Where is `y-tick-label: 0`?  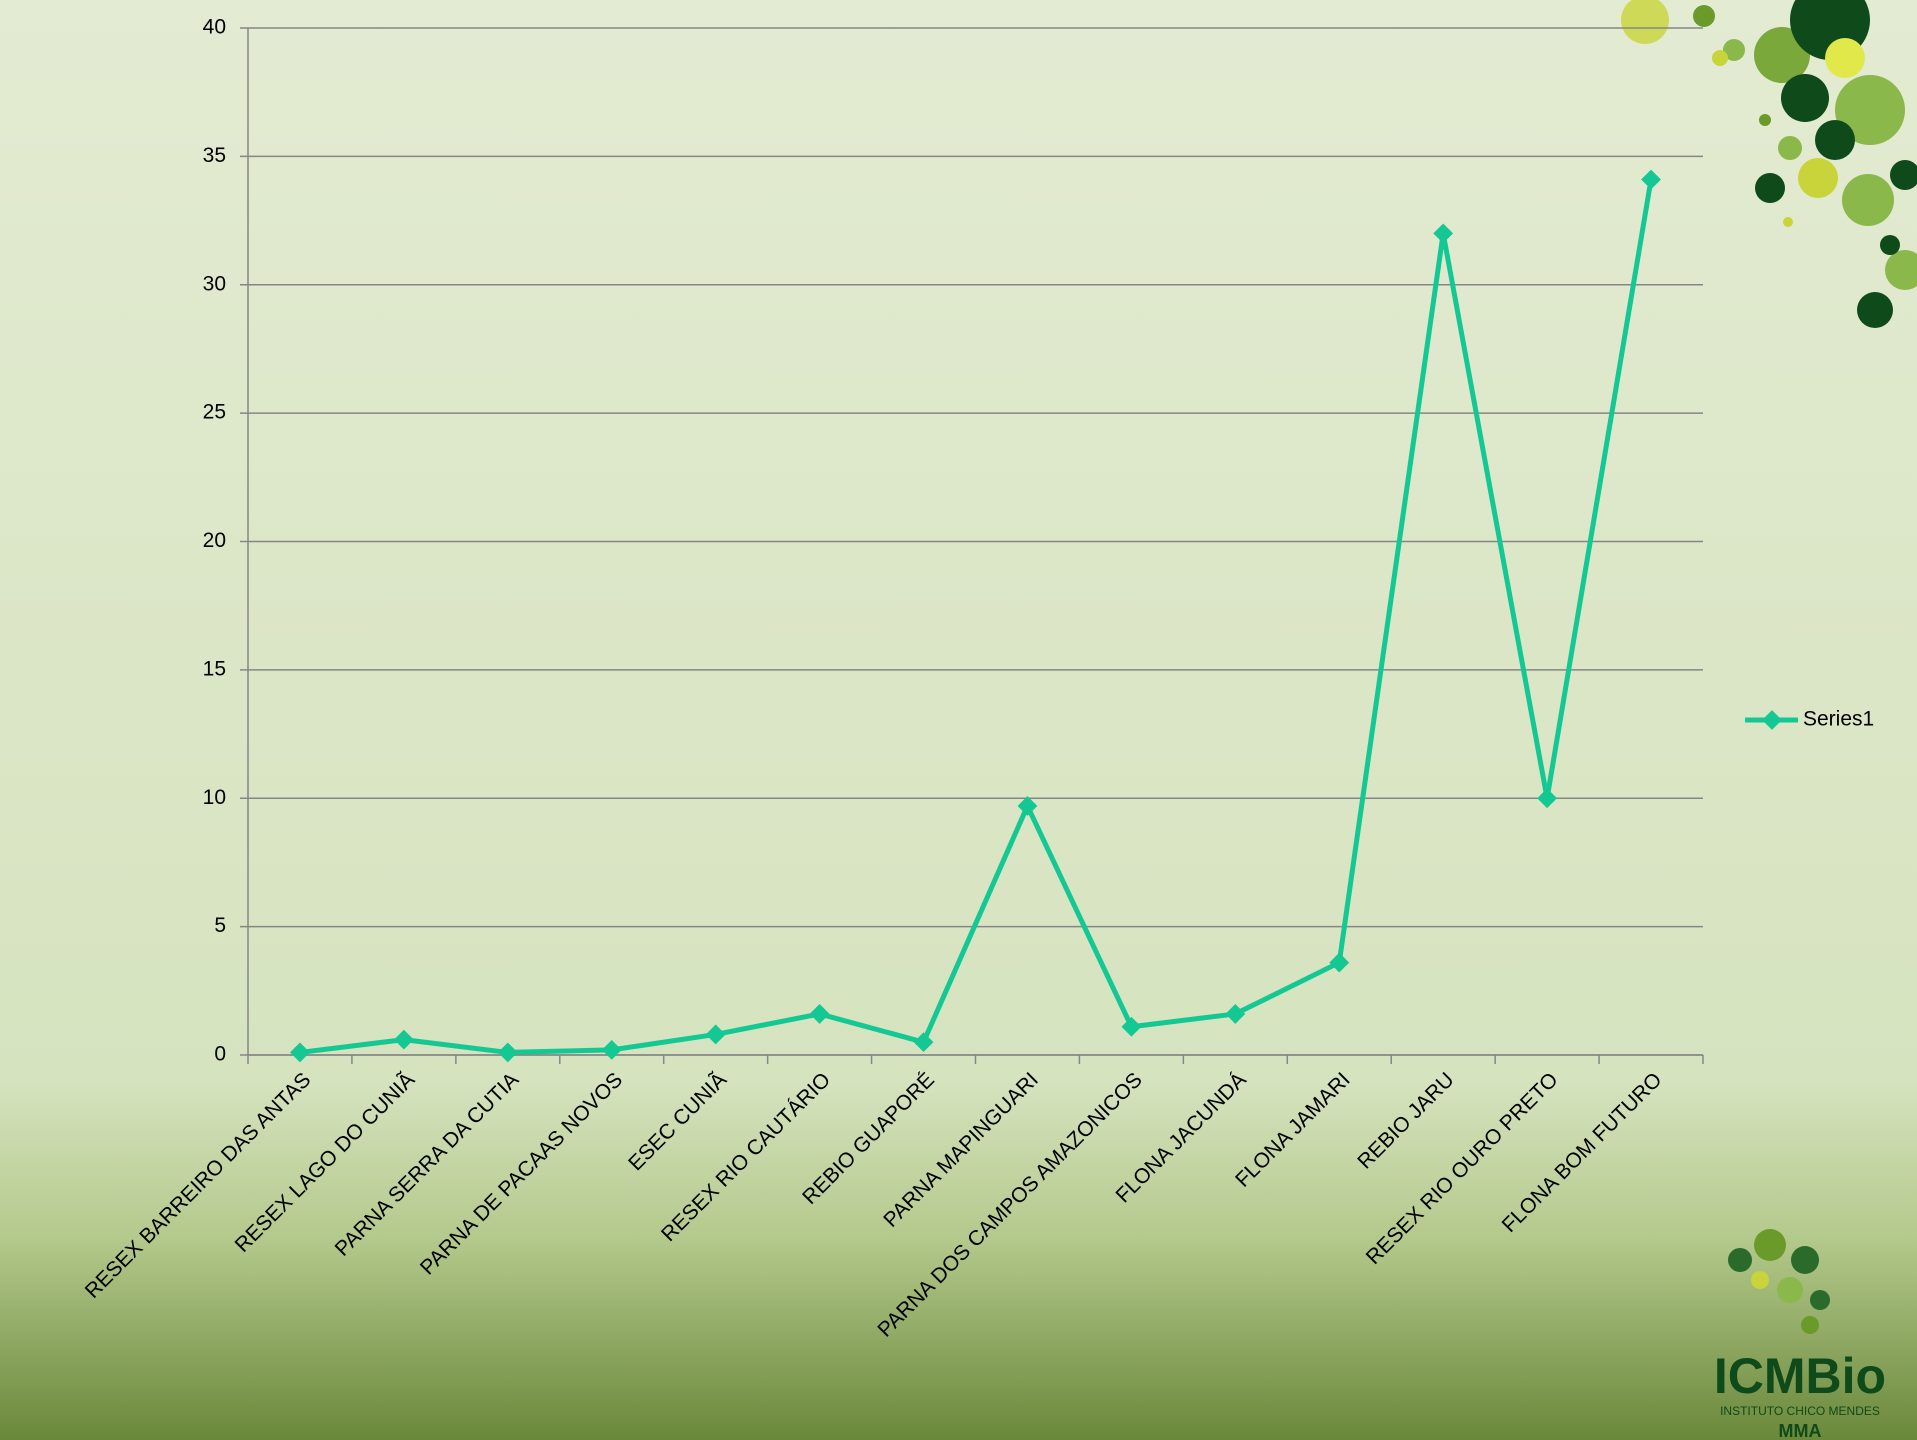
y-tick-label: 0 is located at coordinates (220, 1054).